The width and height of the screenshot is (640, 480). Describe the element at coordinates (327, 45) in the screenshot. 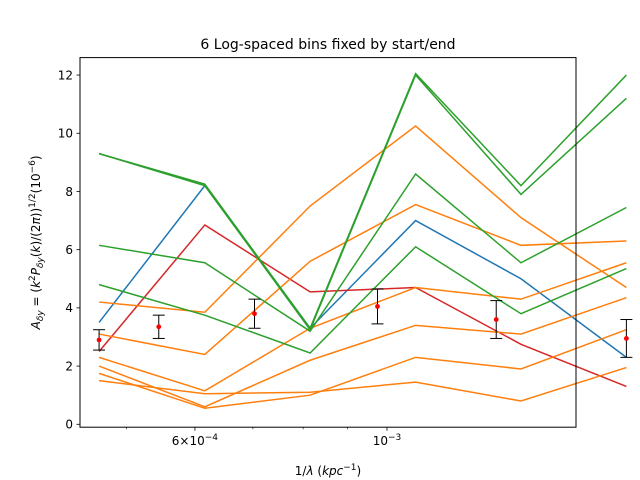

I see `chart-title: 6 Log-spaced bins fixed by start/end` at that location.